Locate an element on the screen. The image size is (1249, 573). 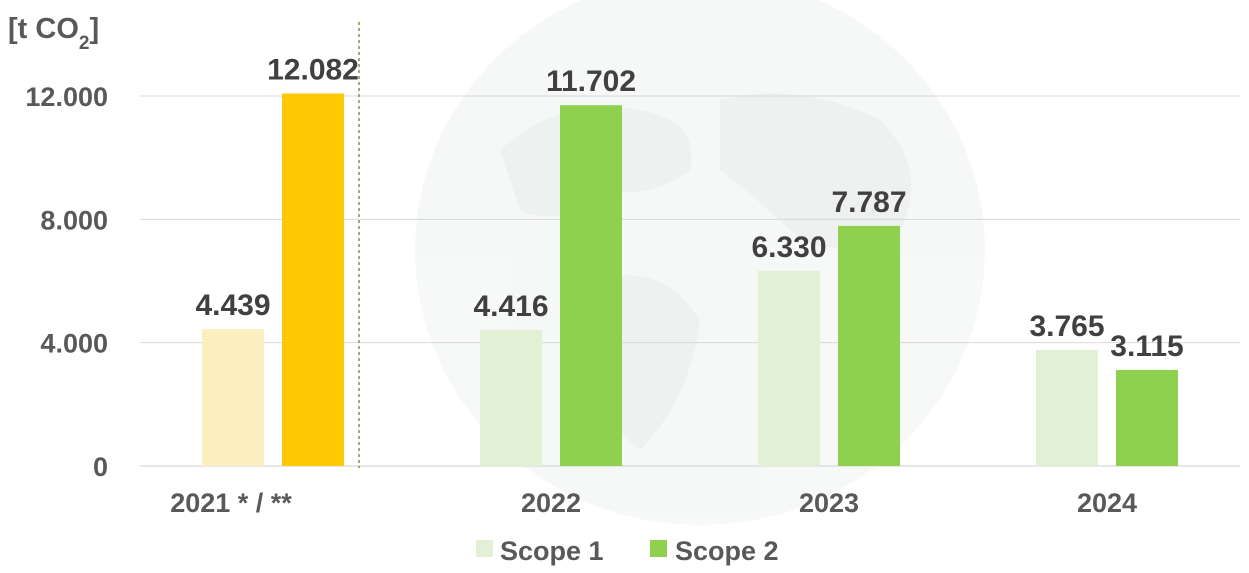
data-label-scope-1: 4.439 is located at coordinates (232, 305).